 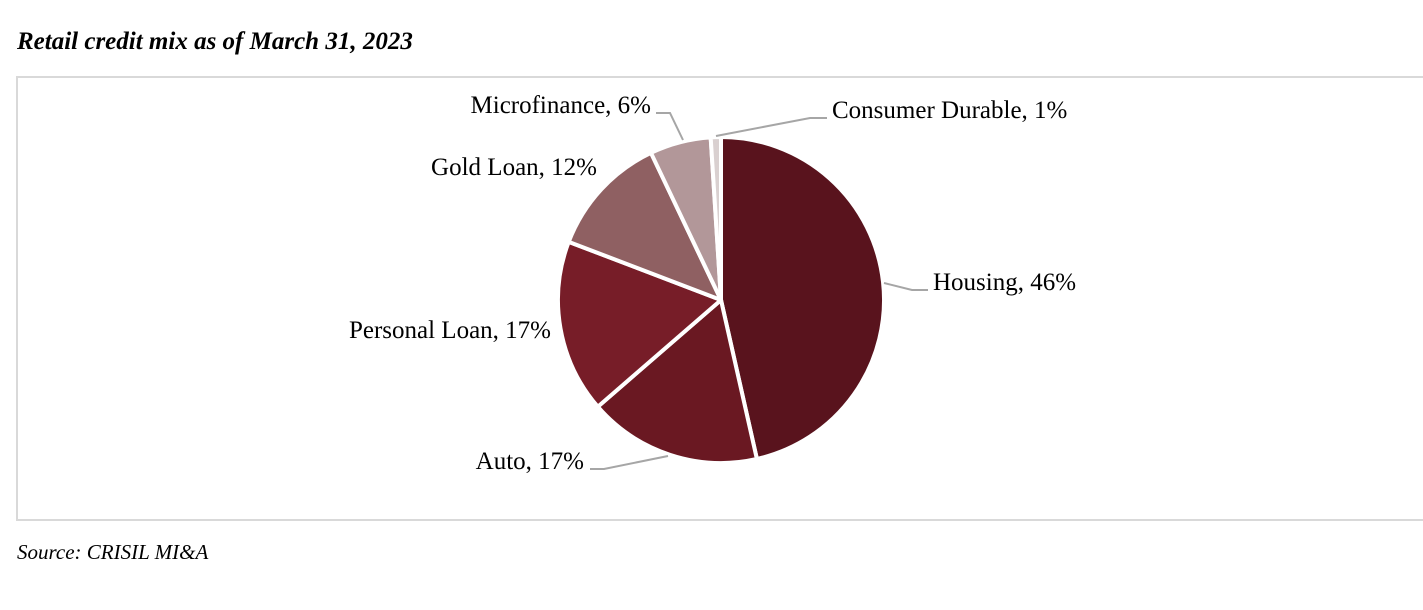 I want to click on pie-slice-personal-loan, so click(x=639, y=324).